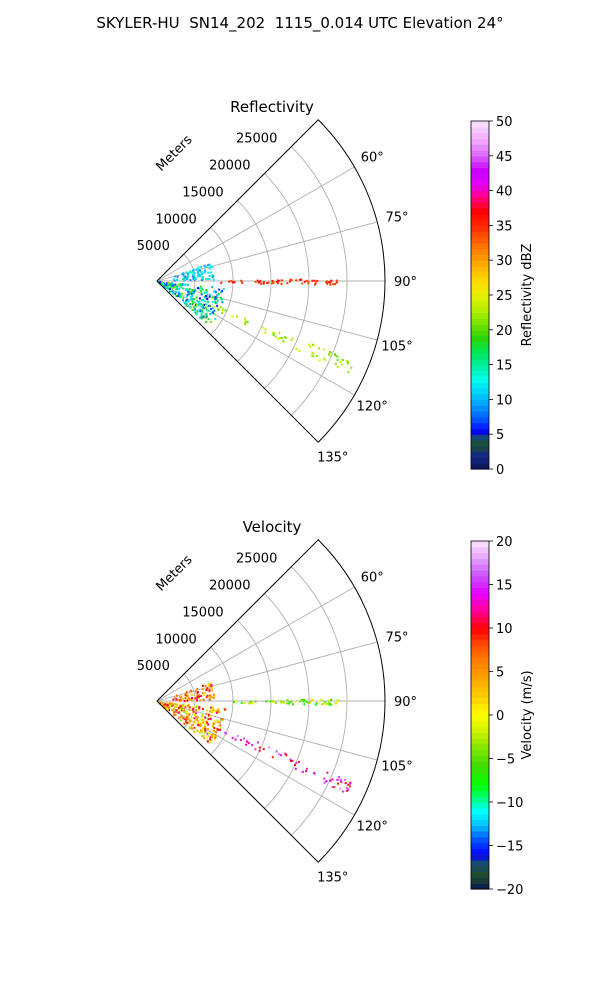 The height and width of the screenshot is (1000, 600). What do you see at coordinates (527, 714) in the screenshot?
I see `colorbar-label: Velocity (m/s)` at bounding box center [527, 714].